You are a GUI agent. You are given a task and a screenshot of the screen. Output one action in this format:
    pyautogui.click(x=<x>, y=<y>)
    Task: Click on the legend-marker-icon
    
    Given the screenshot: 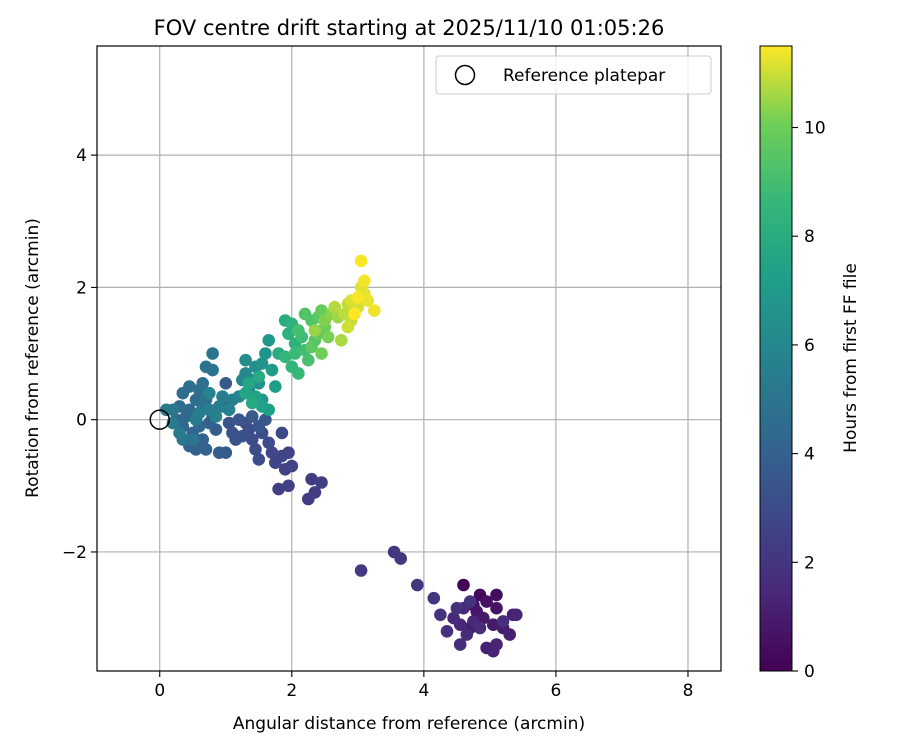 What is the action you would take?
    pyautogui.click(x=465, y=75)
    